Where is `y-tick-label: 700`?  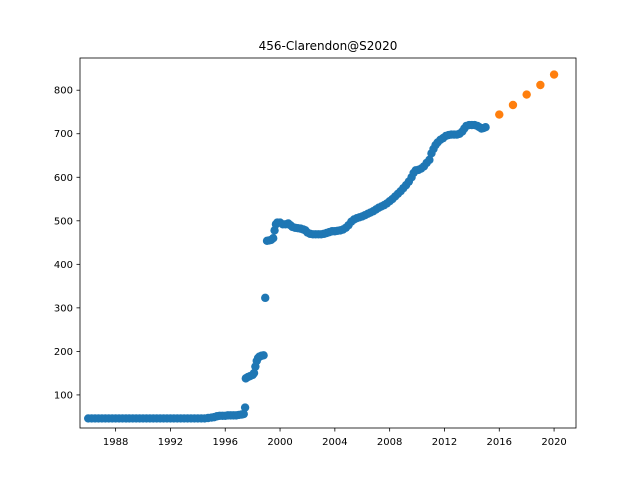 y-tick-label: 700 is located at coordinates (63, 134).